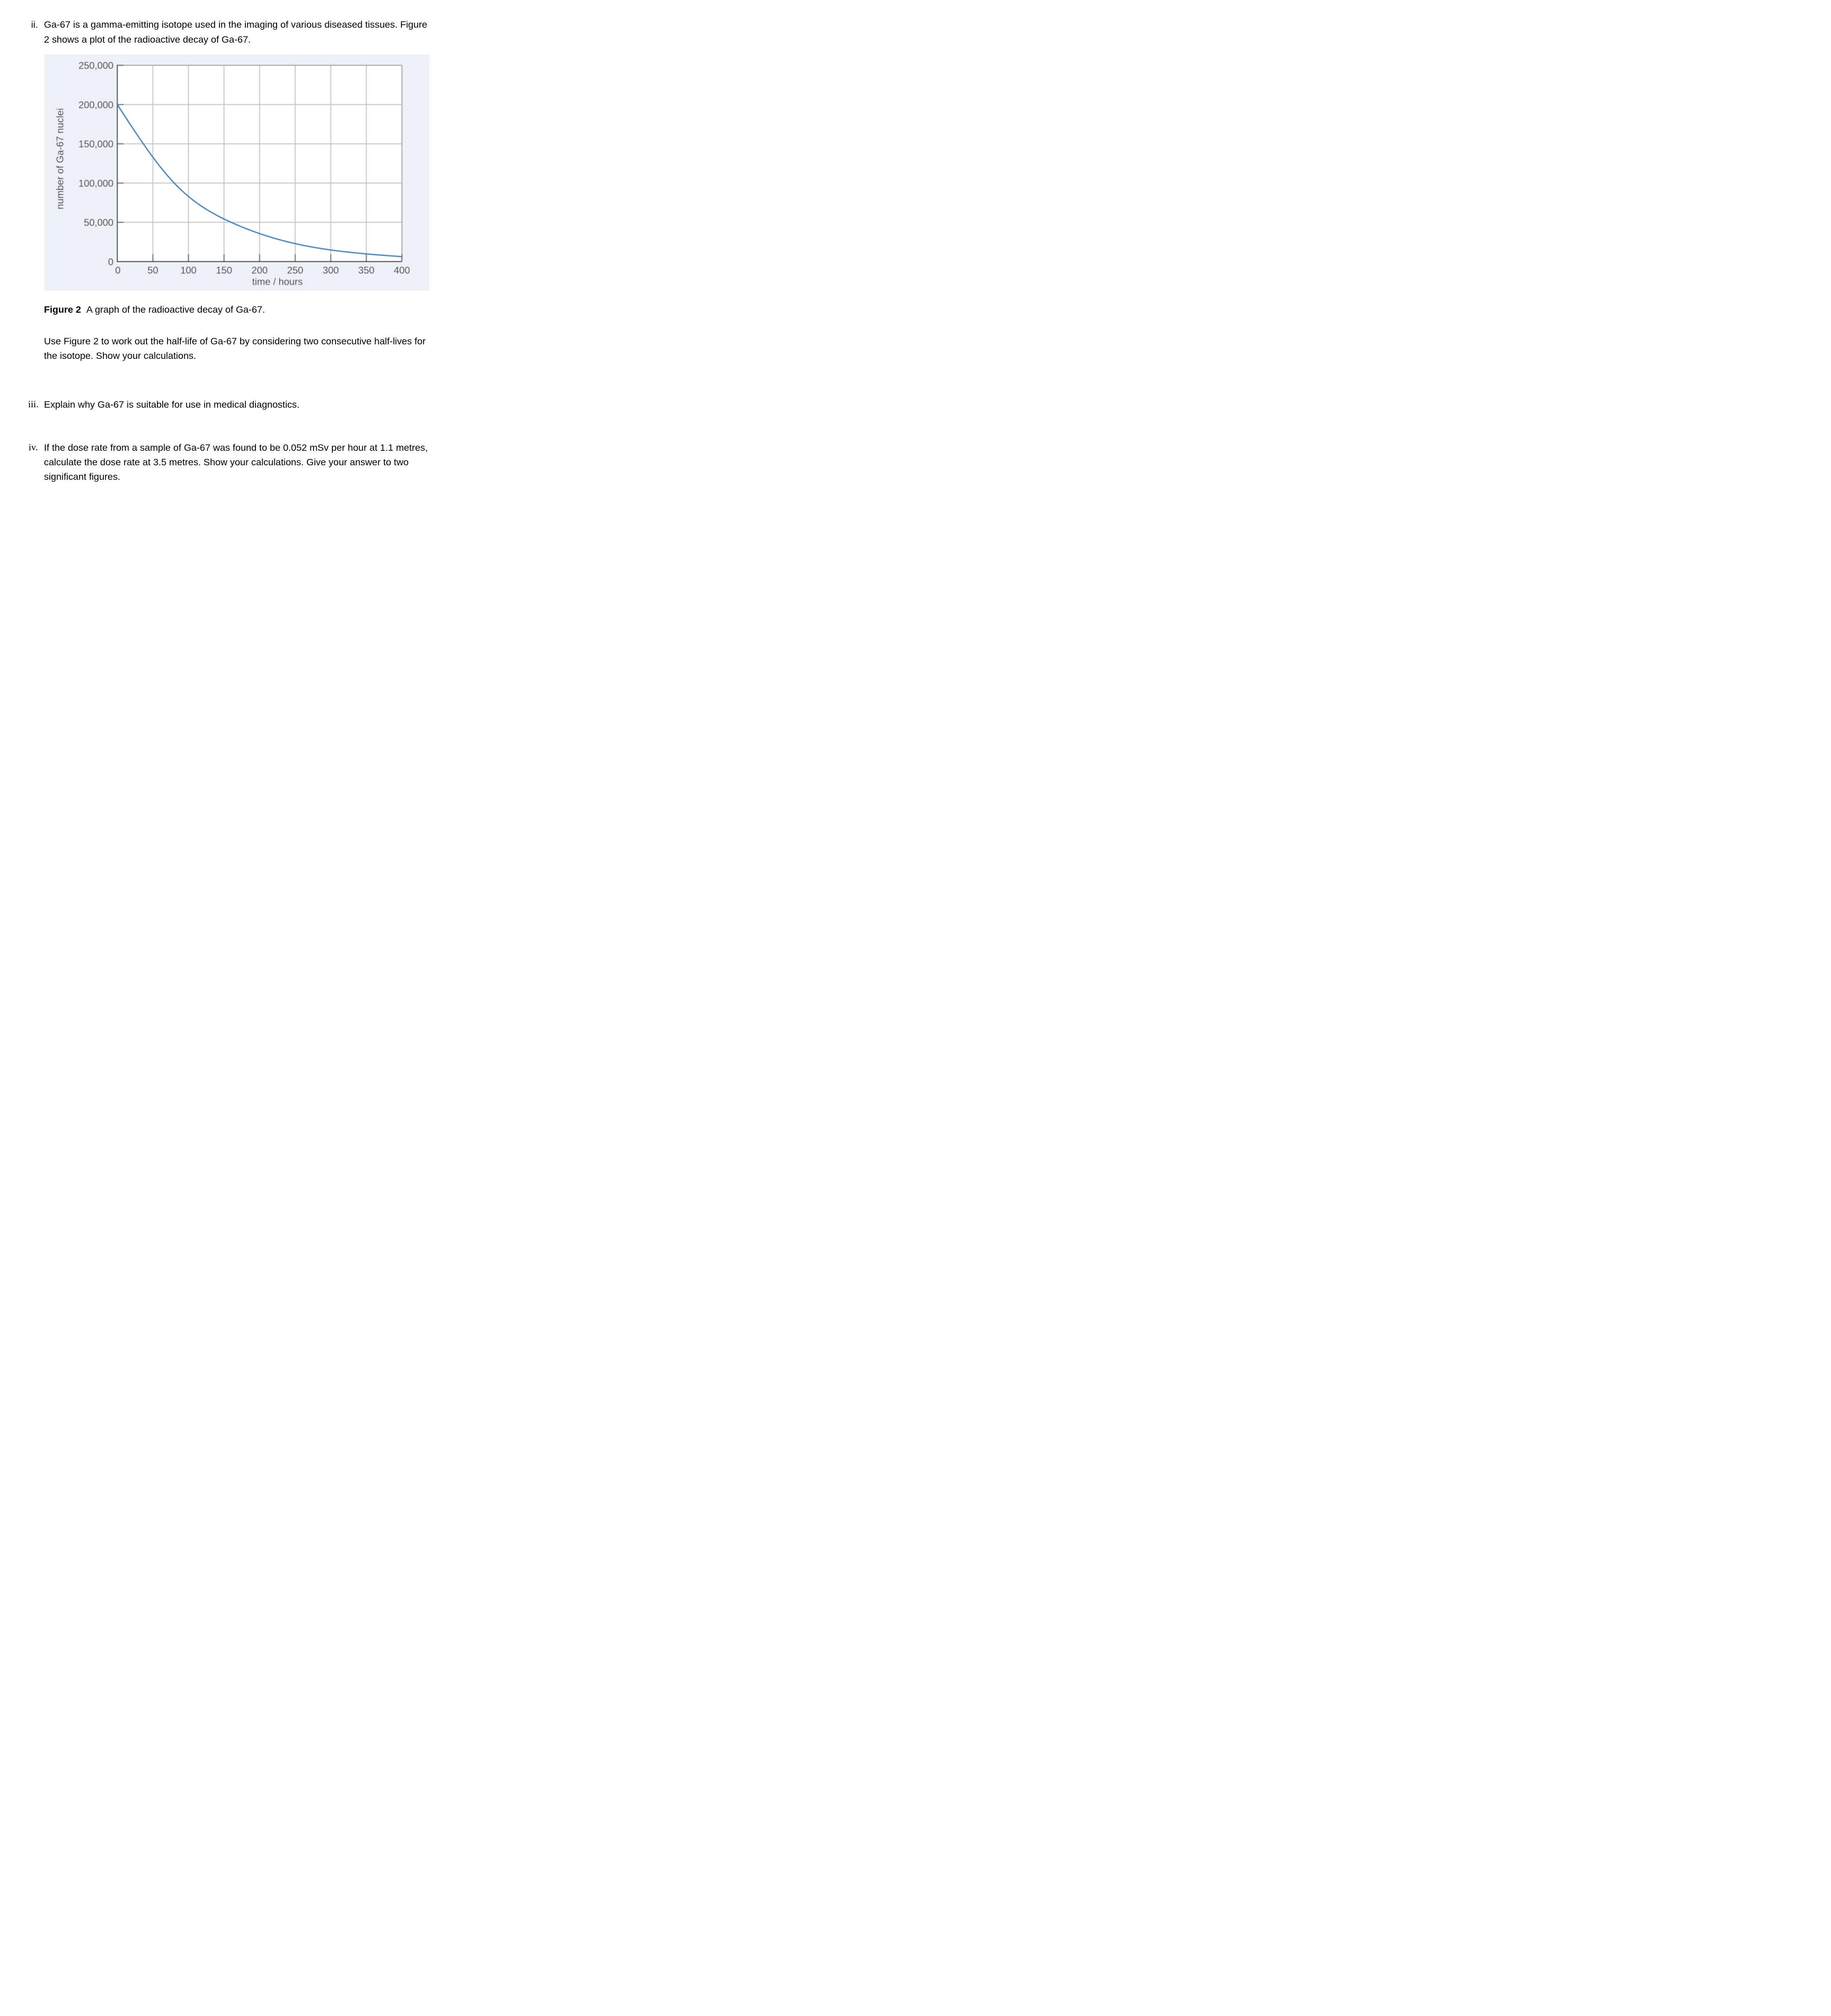  Describe the element at coordinates (188, 270) in the screenshot. I see `svg-text: 100` at that location.